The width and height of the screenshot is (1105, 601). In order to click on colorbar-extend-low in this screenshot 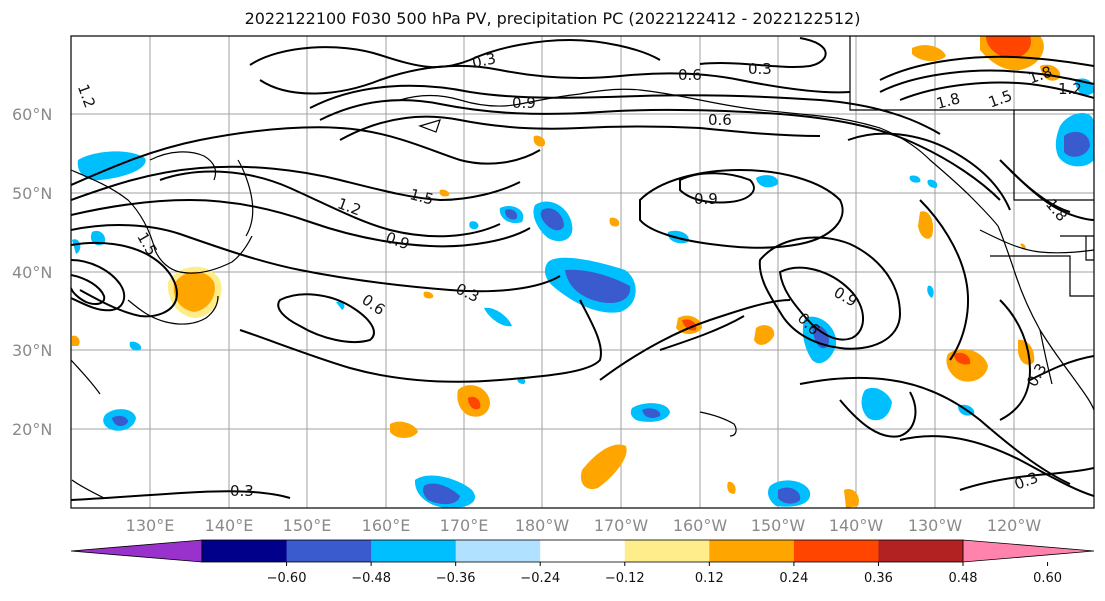, I will do `click(136, 551)`.